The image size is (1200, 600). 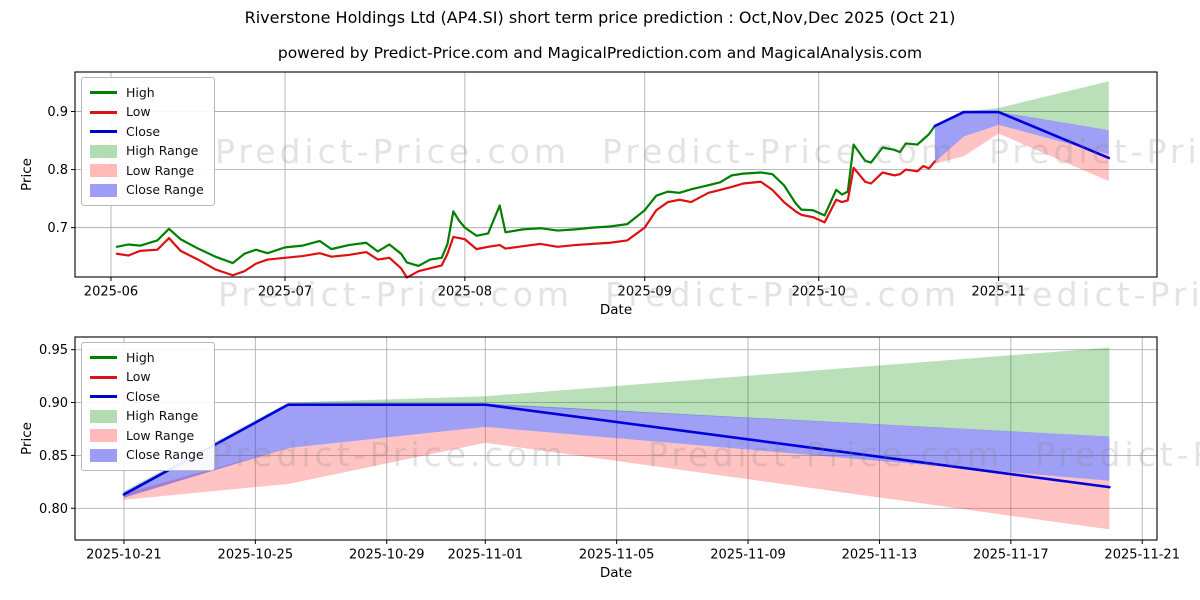 I want to click on y-tick-label: 0.7, so click(x=57, y=228).